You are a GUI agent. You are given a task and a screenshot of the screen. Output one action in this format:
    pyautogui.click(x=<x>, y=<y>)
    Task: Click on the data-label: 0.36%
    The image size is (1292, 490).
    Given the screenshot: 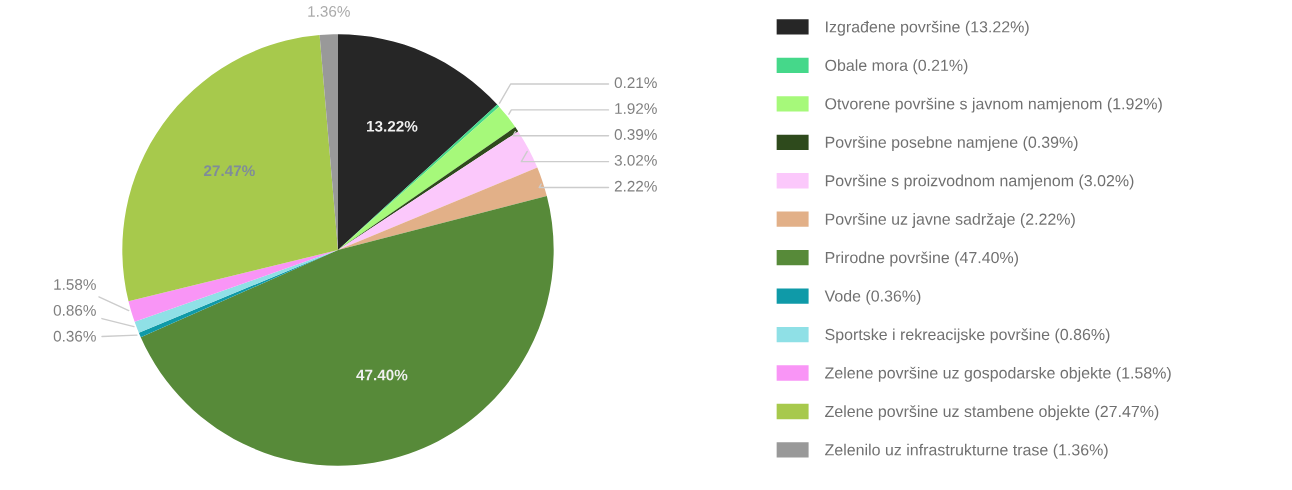 What is the action you would take?
    pyautogui.click(x=74, y=336)
    